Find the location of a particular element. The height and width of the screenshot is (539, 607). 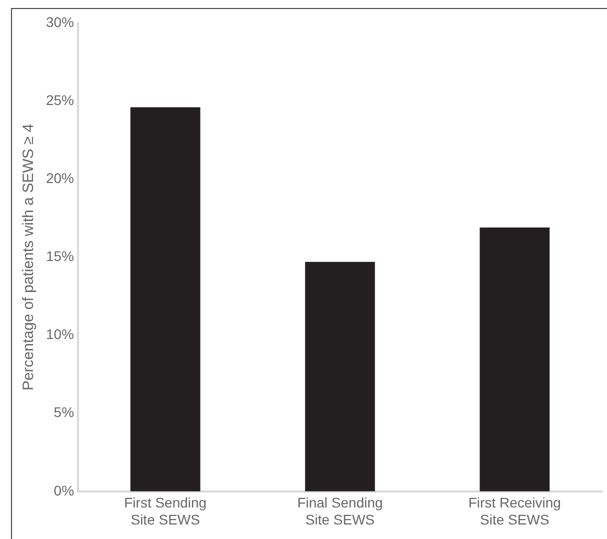

y-tick-label: 10% is located at coordinates (60, 334).